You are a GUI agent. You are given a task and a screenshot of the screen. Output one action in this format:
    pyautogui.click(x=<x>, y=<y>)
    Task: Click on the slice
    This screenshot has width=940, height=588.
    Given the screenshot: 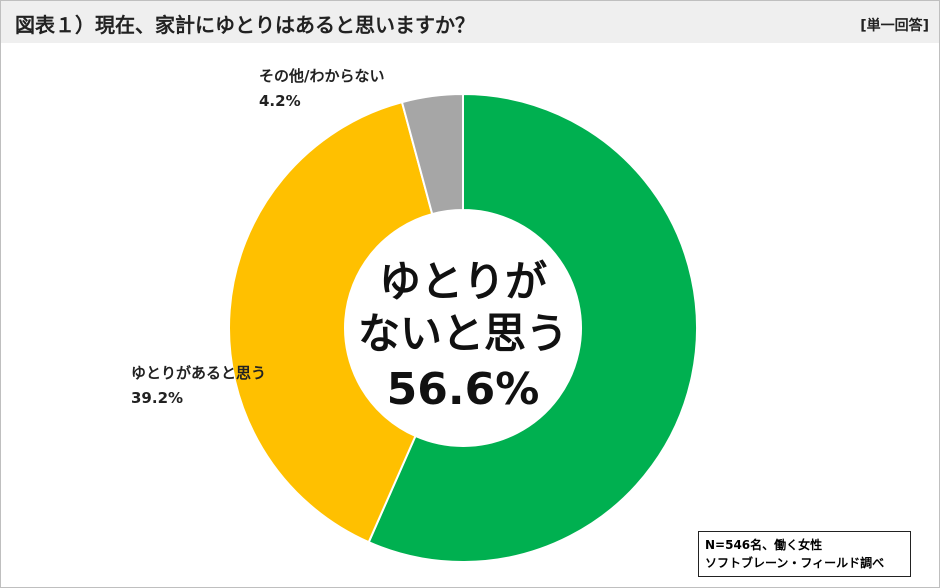 What is the action you would take?
    pyautogui.click(x=432, y=154)
    